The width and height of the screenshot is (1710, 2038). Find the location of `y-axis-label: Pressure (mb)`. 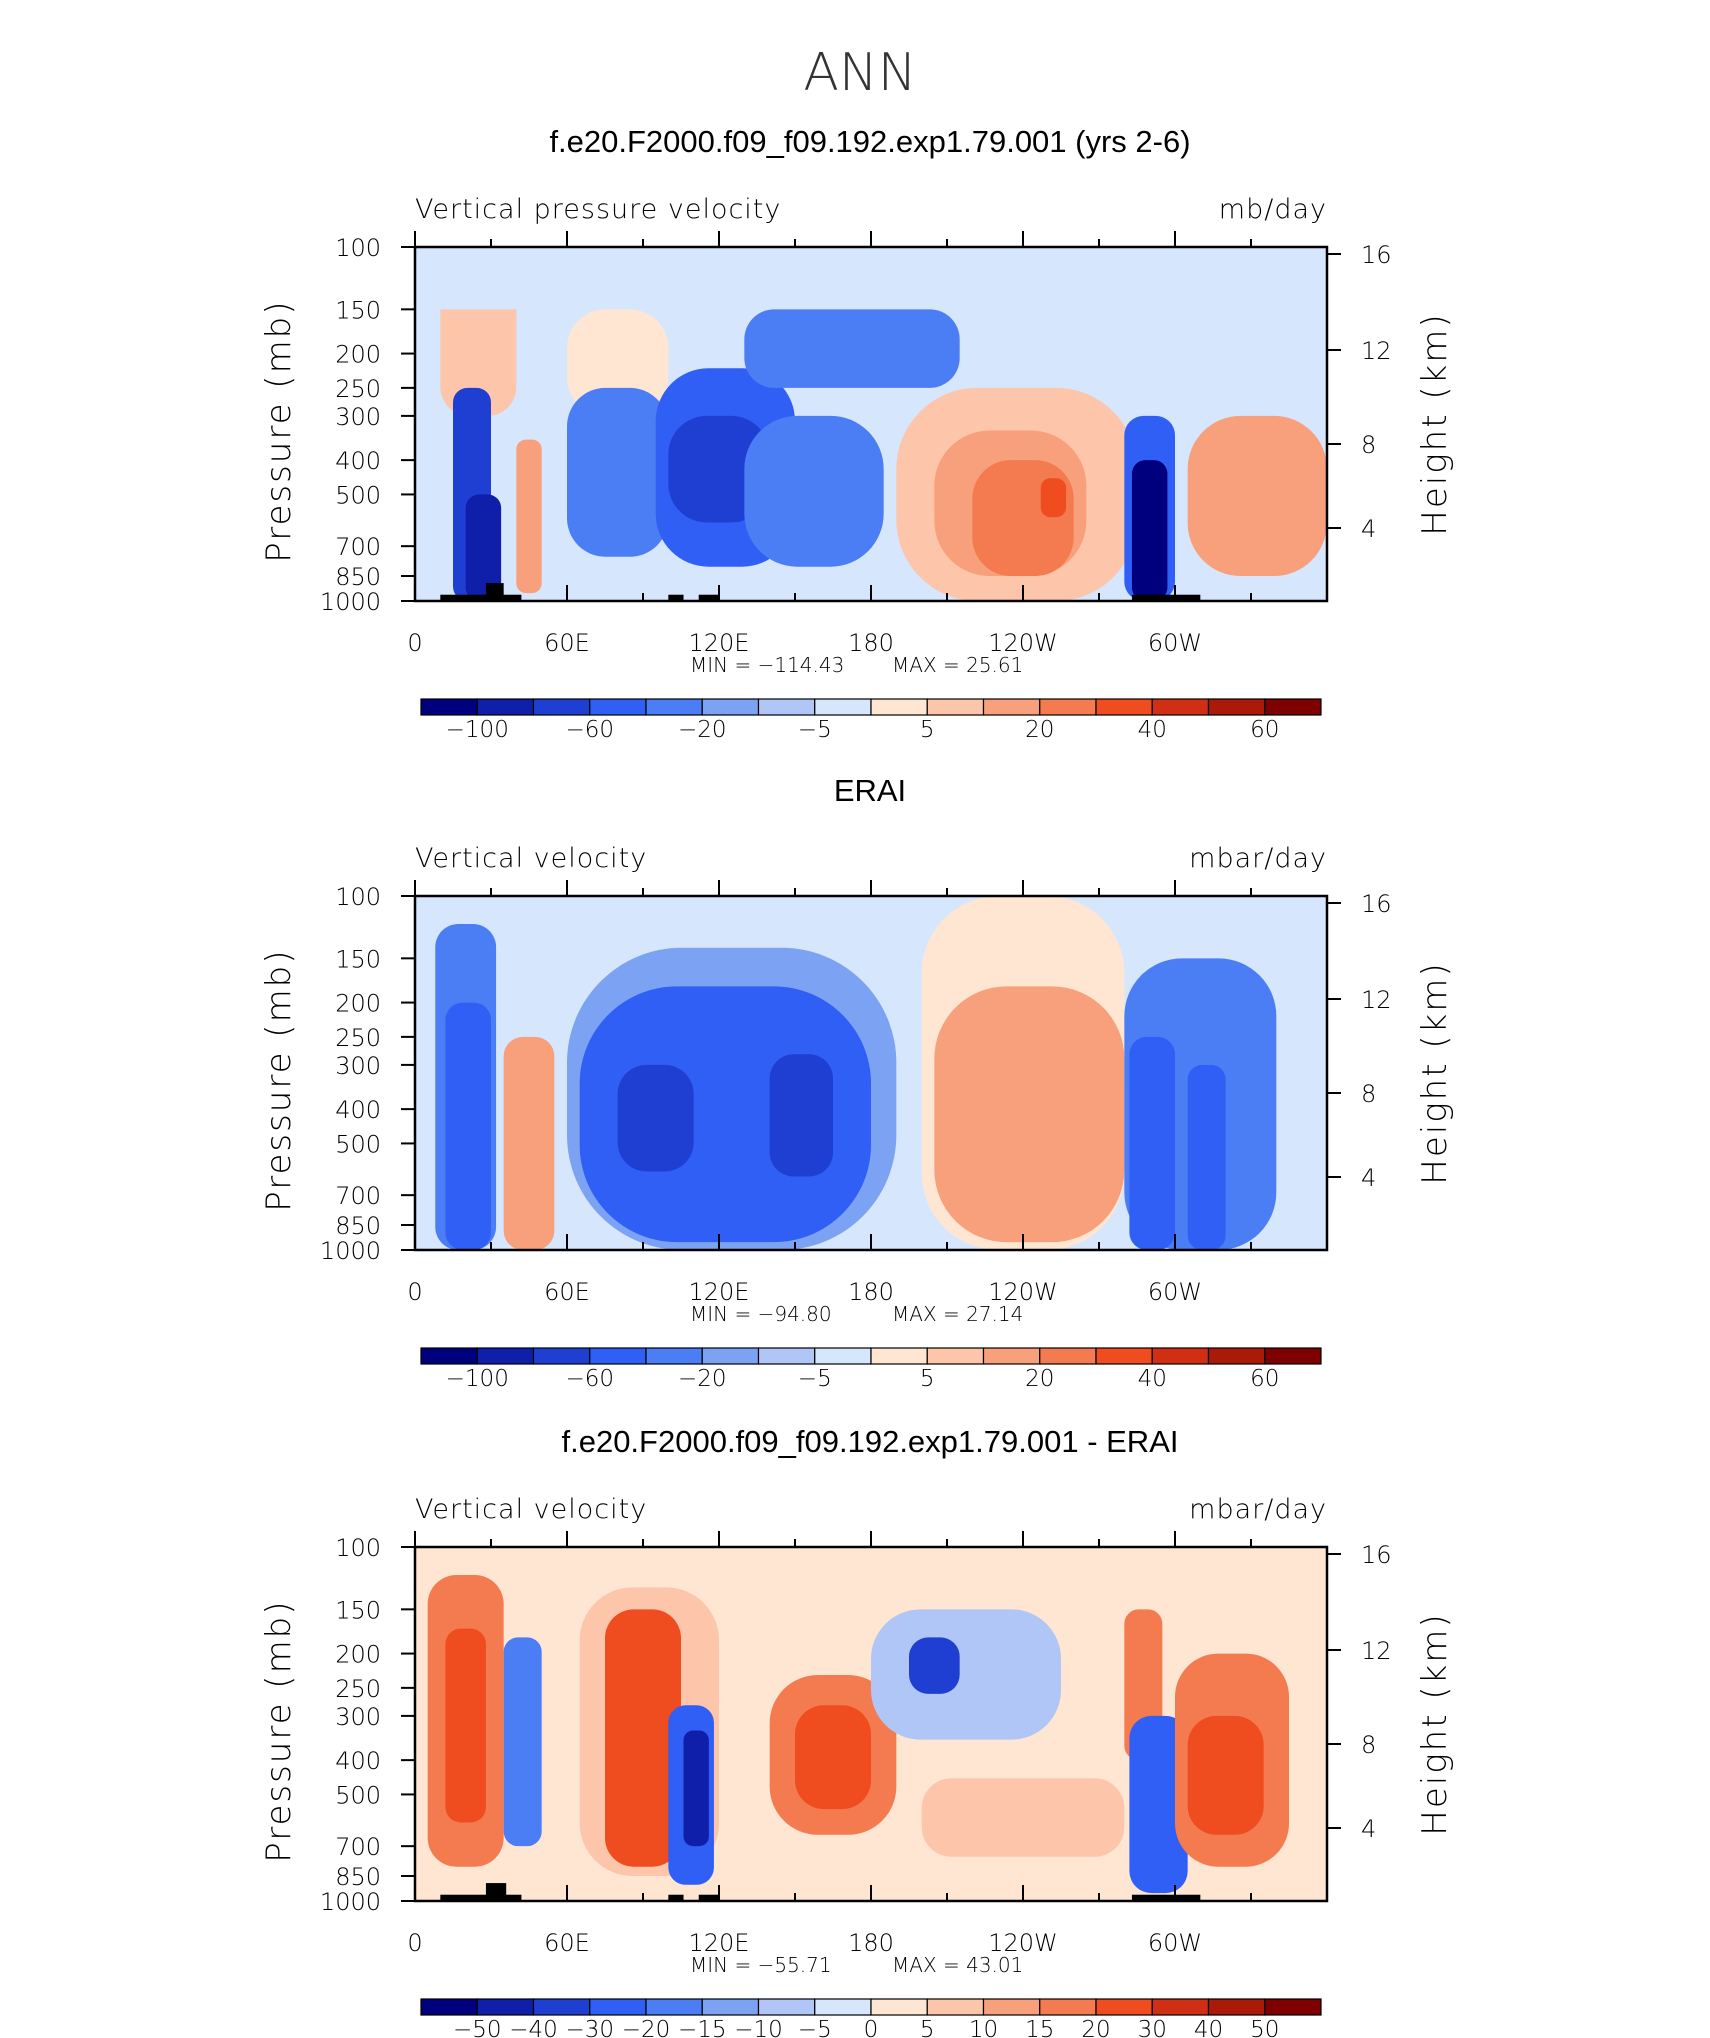

y-axis-label: Pressure (mb) is located at coordinates (279, 430).